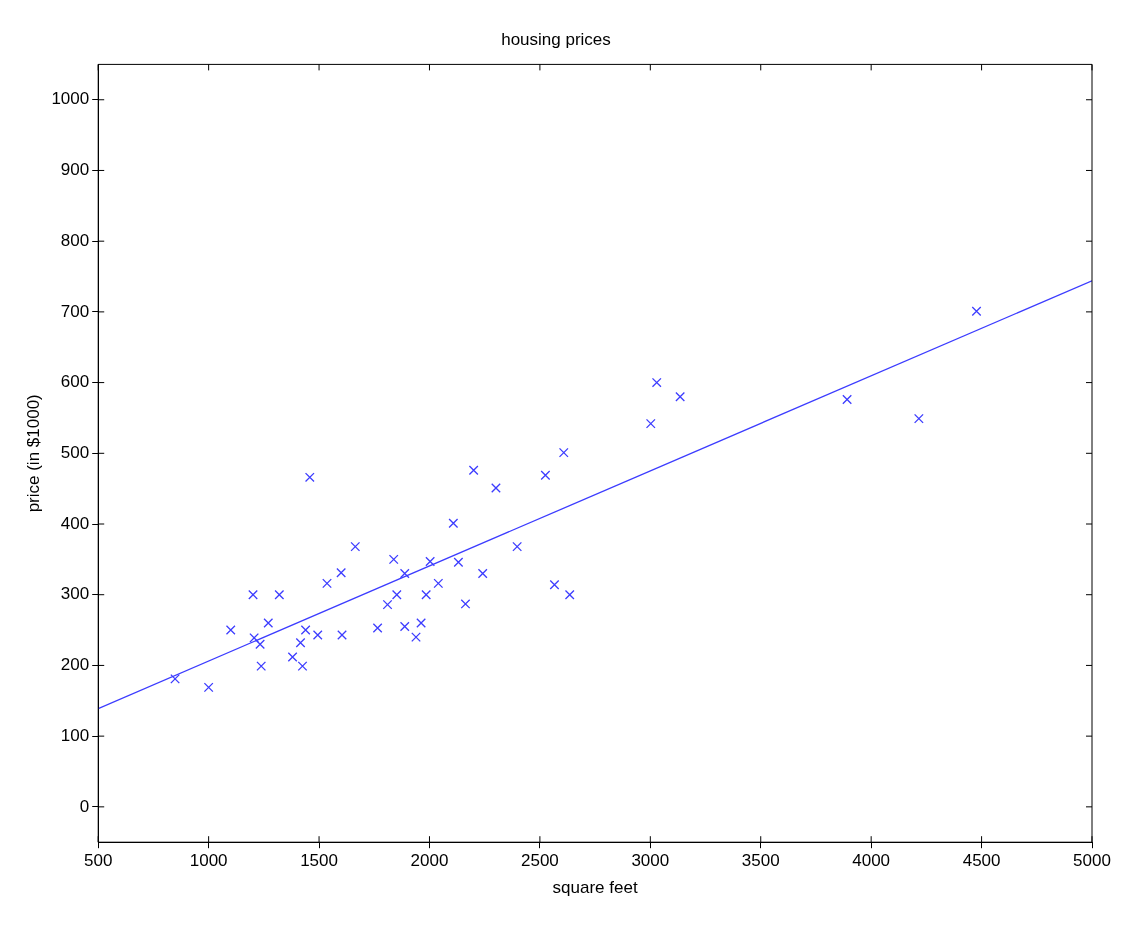 This screenshot has height=943, width=1148. I want to click on x-tick-label: 4500, so click(981, 861).